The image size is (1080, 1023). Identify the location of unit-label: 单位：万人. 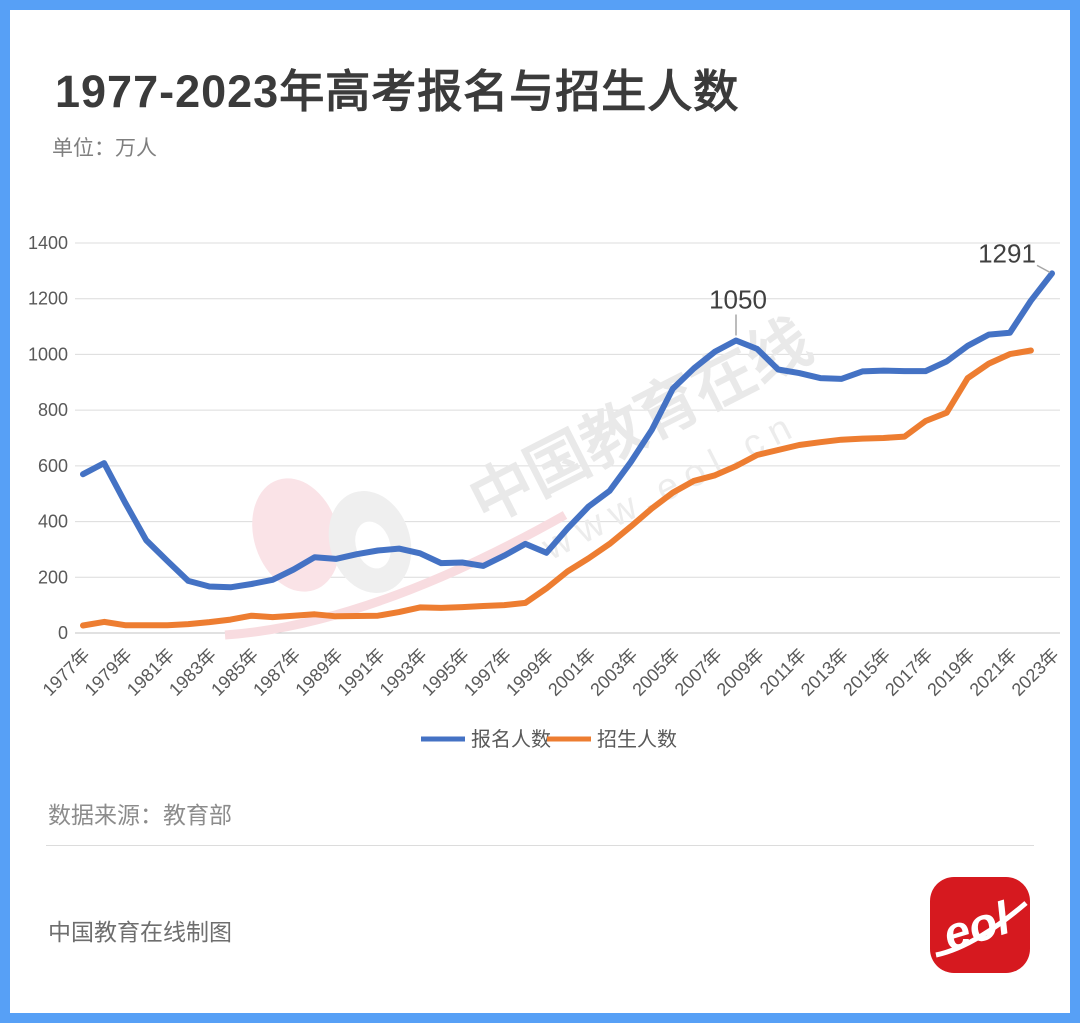
(104, 148).